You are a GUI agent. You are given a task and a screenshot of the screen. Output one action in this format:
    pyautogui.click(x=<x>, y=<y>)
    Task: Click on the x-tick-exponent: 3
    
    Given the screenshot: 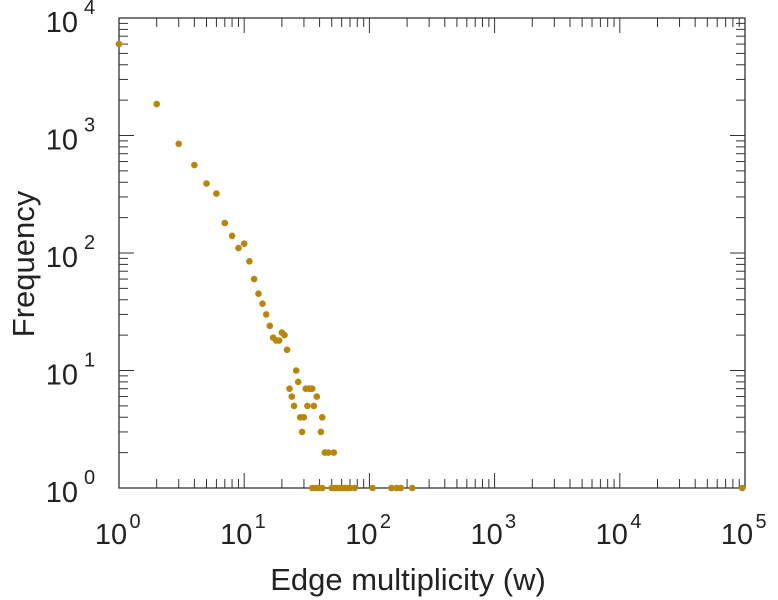 What is the action you would take?
    pyautogui.click(x=510, y=522)
    